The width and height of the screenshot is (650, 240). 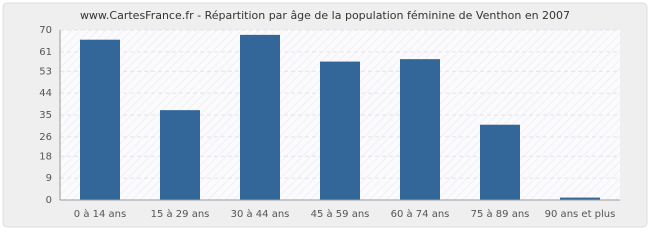 I want to click on y-tick-label: 70, so click(x=45, y=30).